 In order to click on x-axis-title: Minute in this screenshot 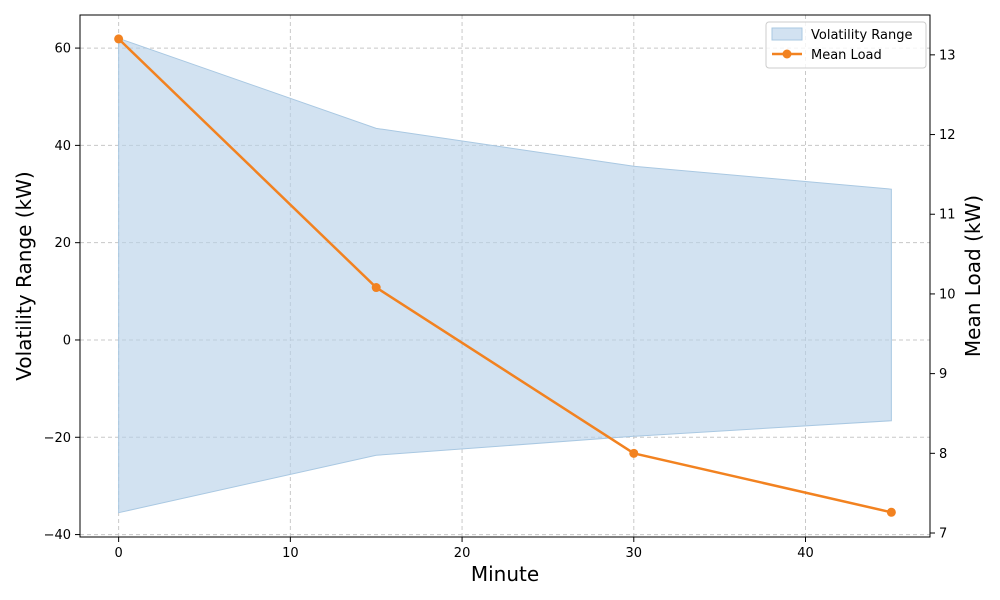, I will do `click(505, 574)`.